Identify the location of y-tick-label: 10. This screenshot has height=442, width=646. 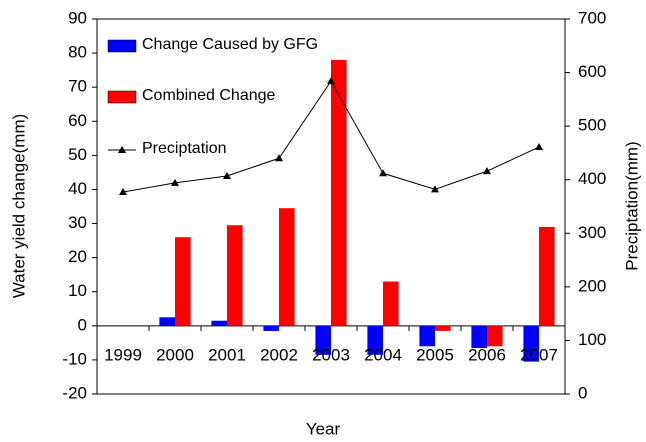
(77, 290).